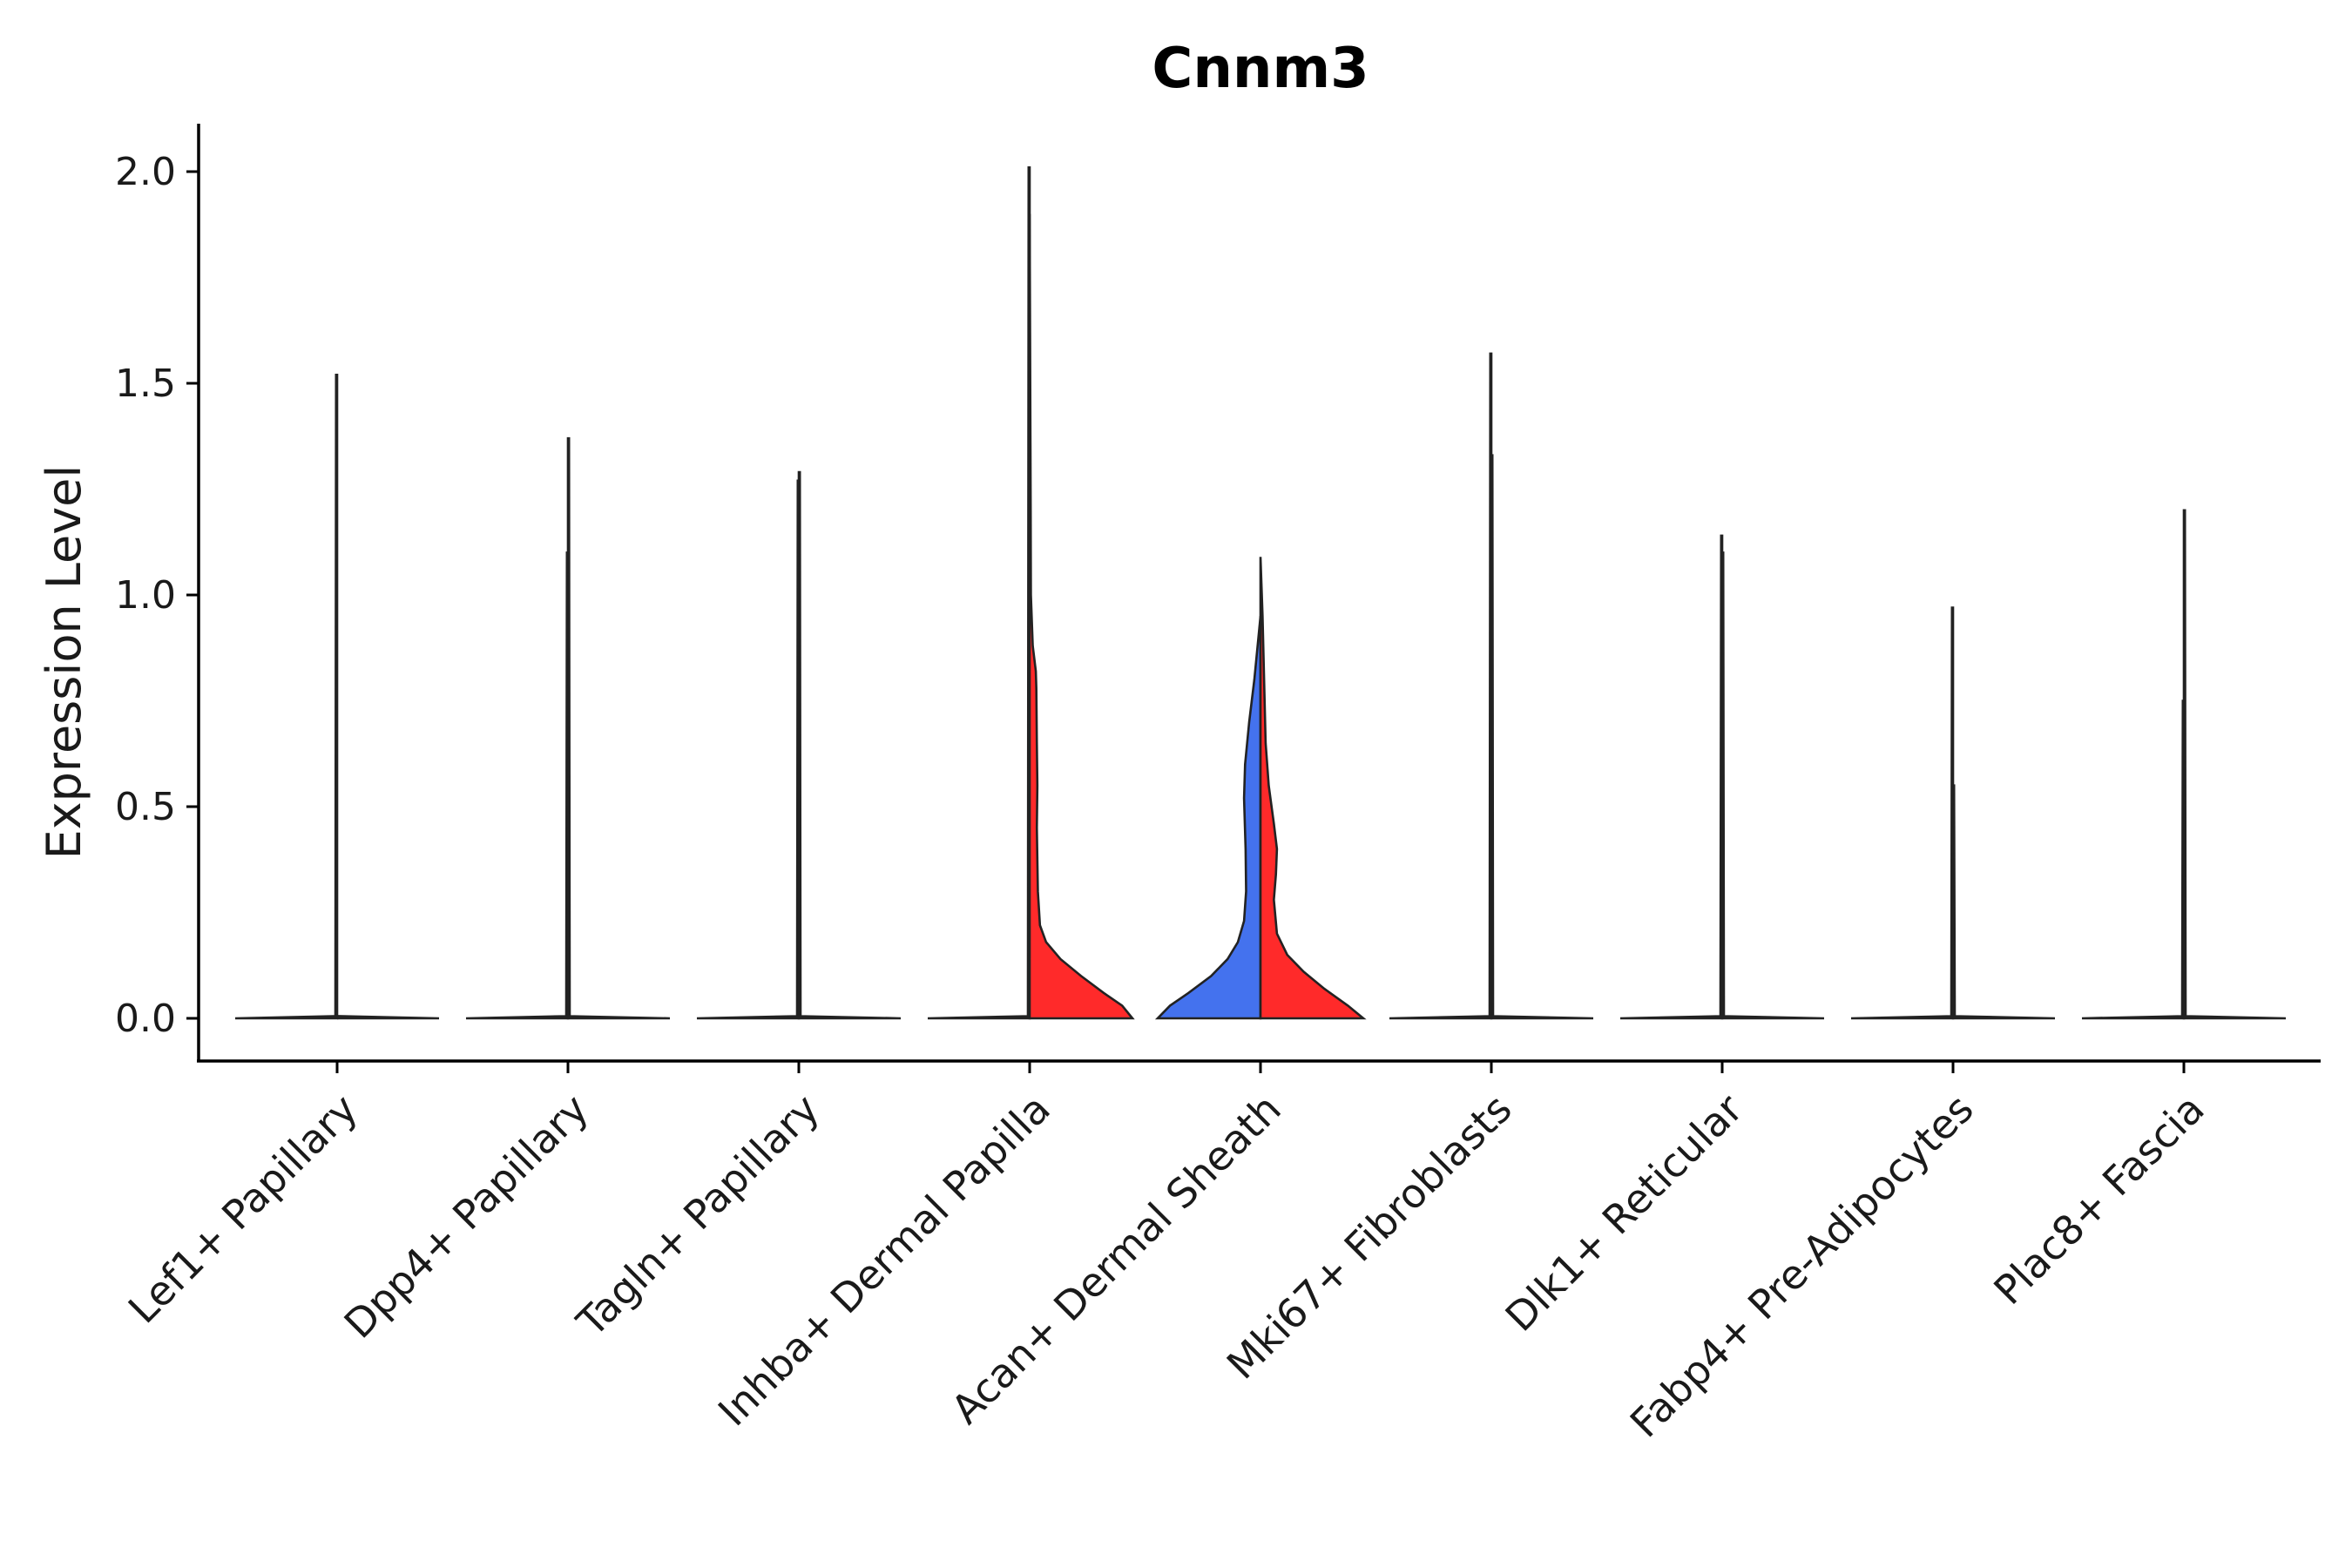  Describe the element at coordinates (145, 172) in the screenshot. I see `y-tick-label: 2.0` at that location.